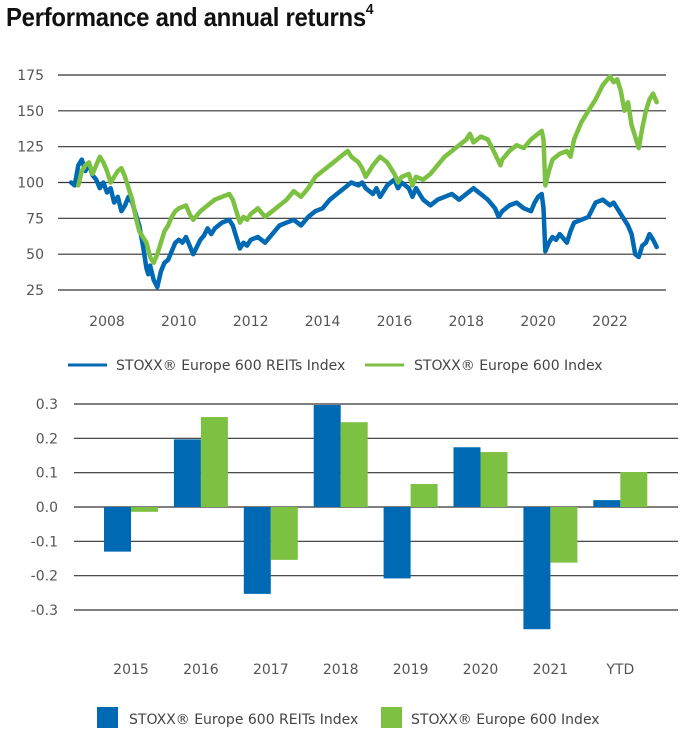  I want to click on bar-chart-x-axis: 2015 2016 2017 2018 2019 2020 2021 YTD, so click(373, 670).